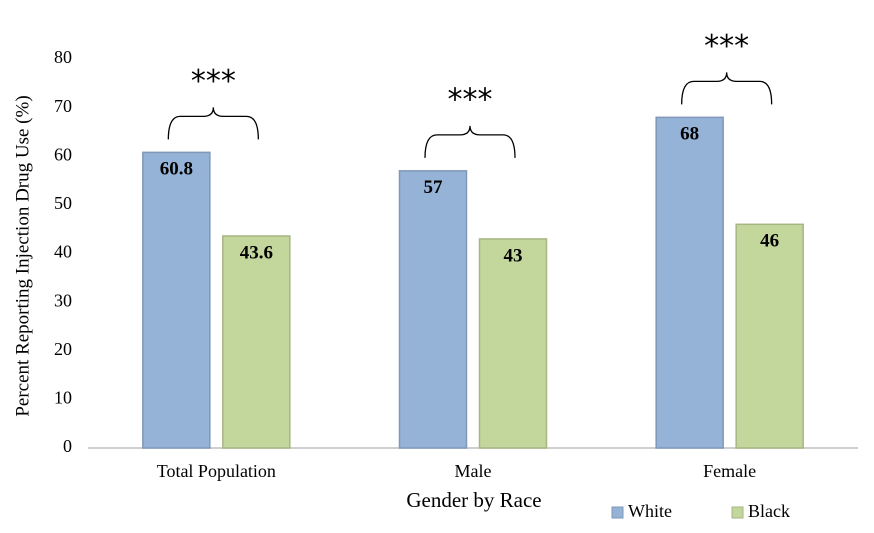  What do you see at coordinates (216, 471) in the screenshot?
I see `x-tick-label: Total Population` at bounding box center [216, 471].